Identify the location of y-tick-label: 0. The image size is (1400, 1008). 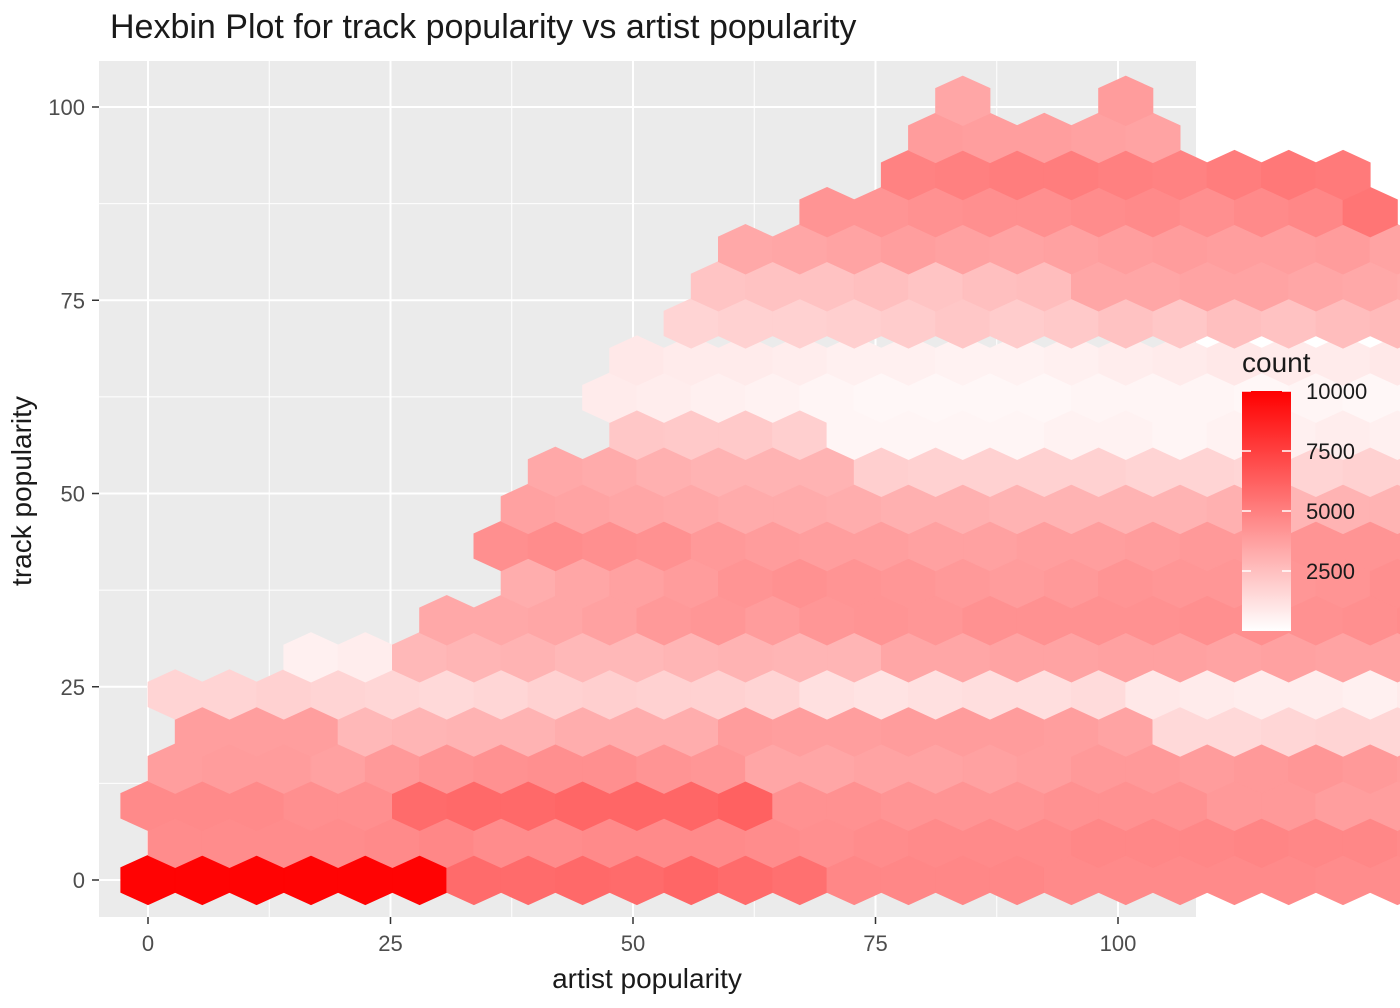
(79, 880).